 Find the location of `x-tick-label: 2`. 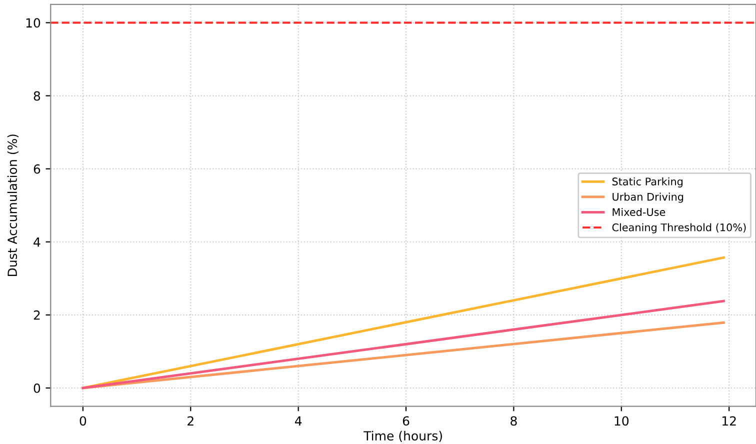

x-tick-label: 2 is located at coordinates (191, 421).